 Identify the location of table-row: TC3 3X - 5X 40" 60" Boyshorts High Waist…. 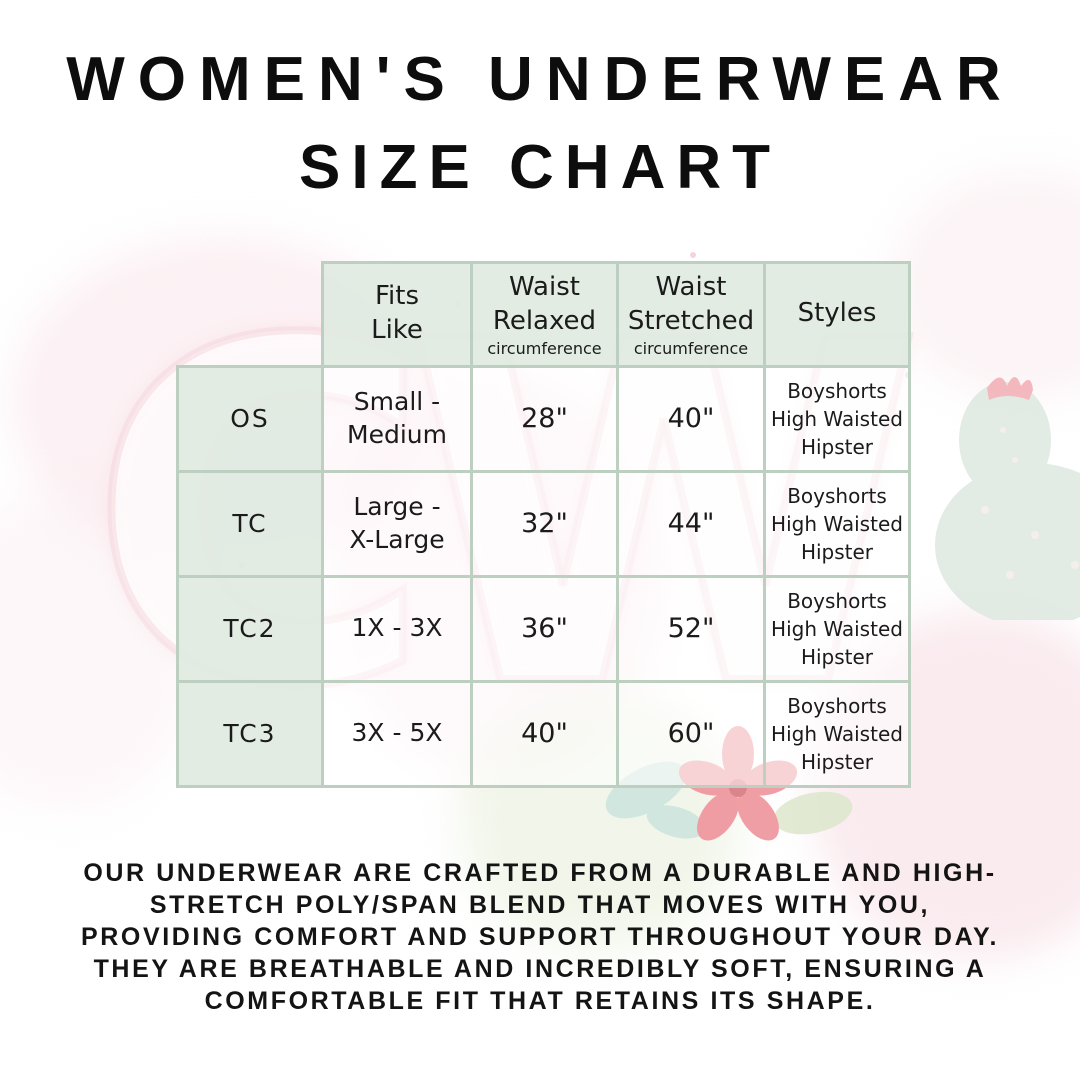
(543, 733).